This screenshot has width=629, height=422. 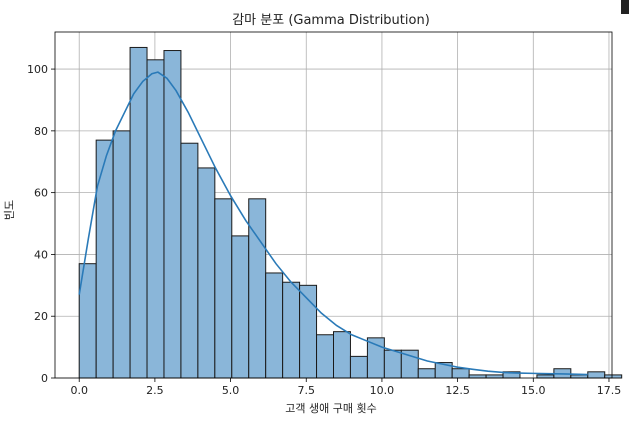 I want to click on y-axis-ticks: 0 20 40 60 80 100, so click(x=41, y=224).